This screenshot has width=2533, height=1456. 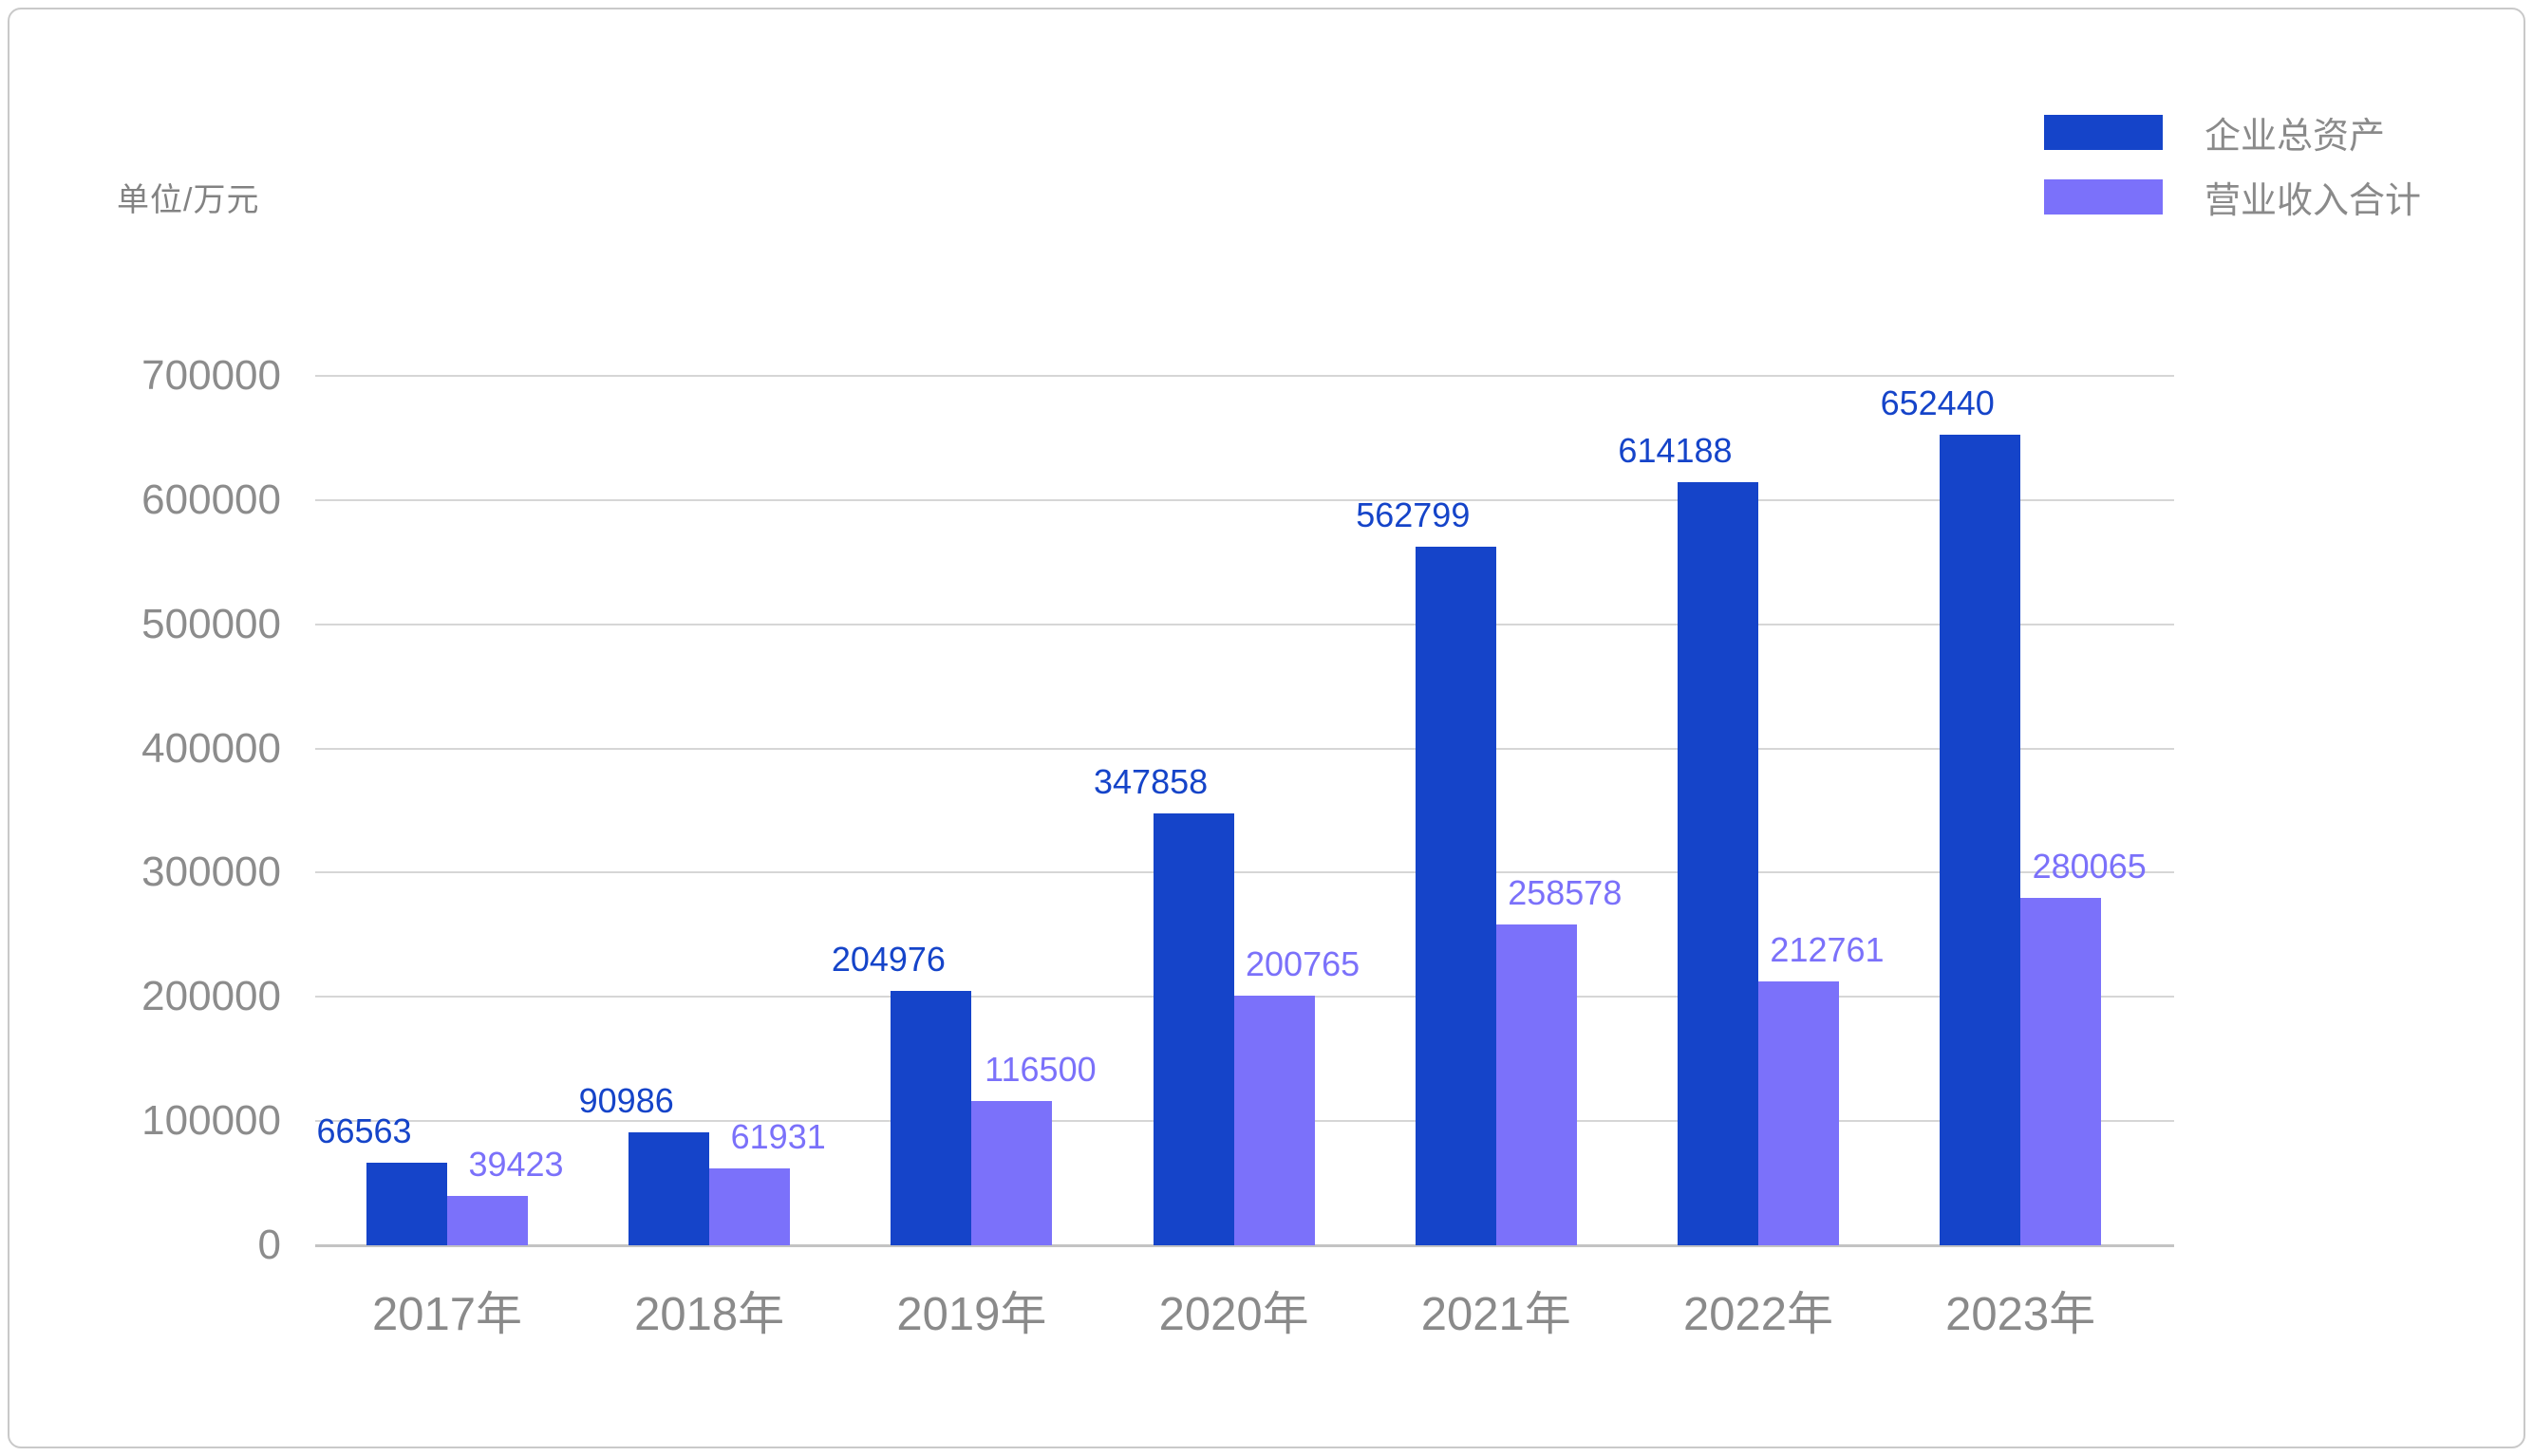 What do you see at coordinates (1303, 964) in the screenshot?
I see `bar-value-label-operating-revenue-total-2020年: 200765` at bounding box center [1303, 964].